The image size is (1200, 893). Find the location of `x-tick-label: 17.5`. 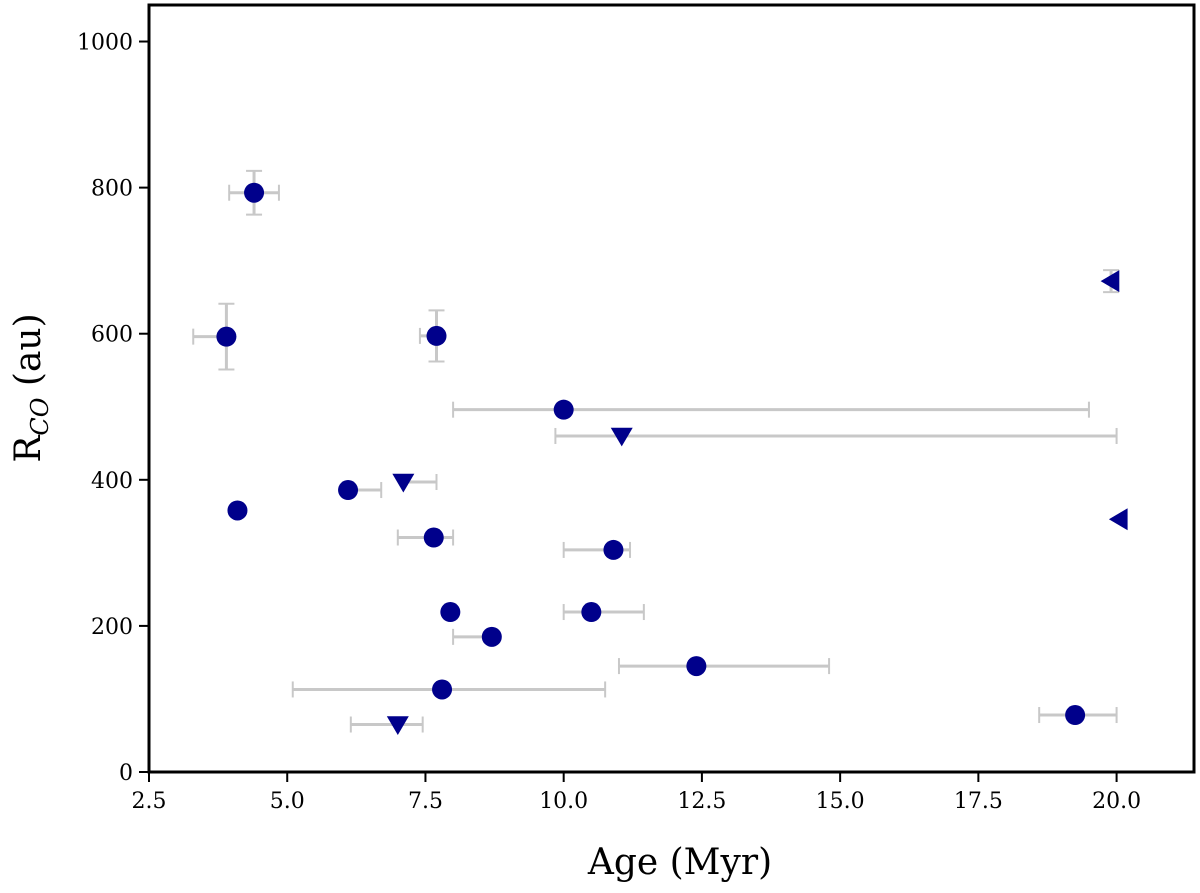

x-tick-label: 17.5 is located at coordinates (978, 801).